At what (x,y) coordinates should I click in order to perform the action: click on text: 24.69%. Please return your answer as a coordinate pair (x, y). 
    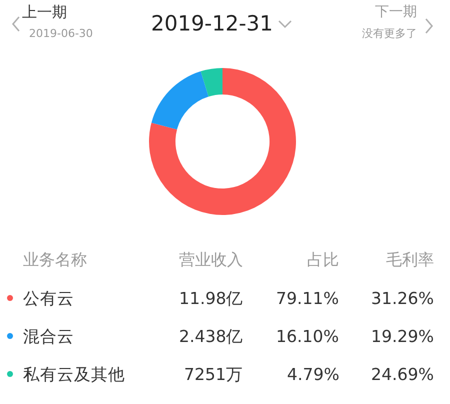
    Looking at the image, I should click on (402, 374).